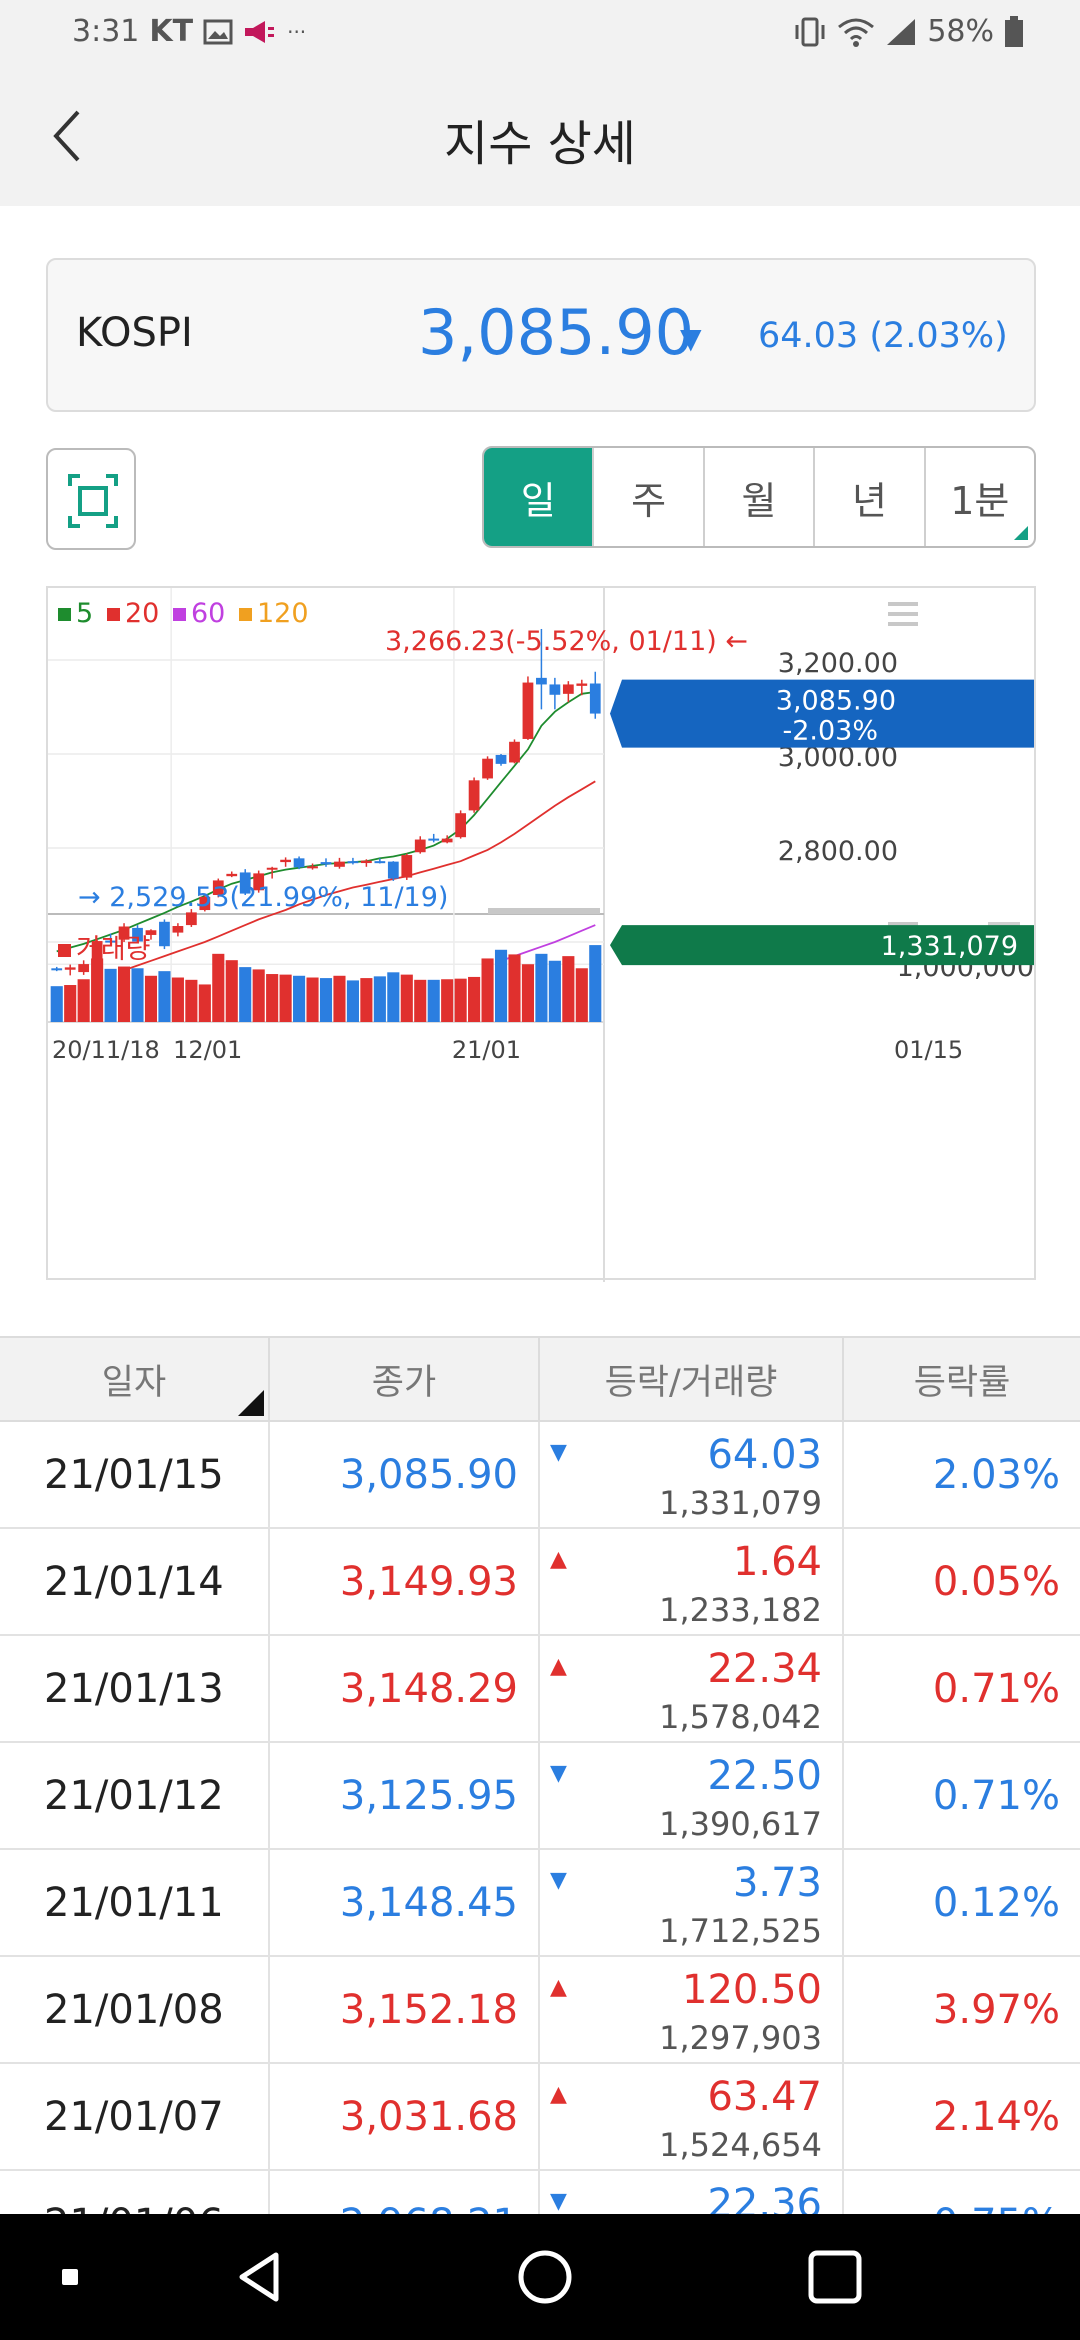  I want to click on header-close: 종가, so click(405, 1379).